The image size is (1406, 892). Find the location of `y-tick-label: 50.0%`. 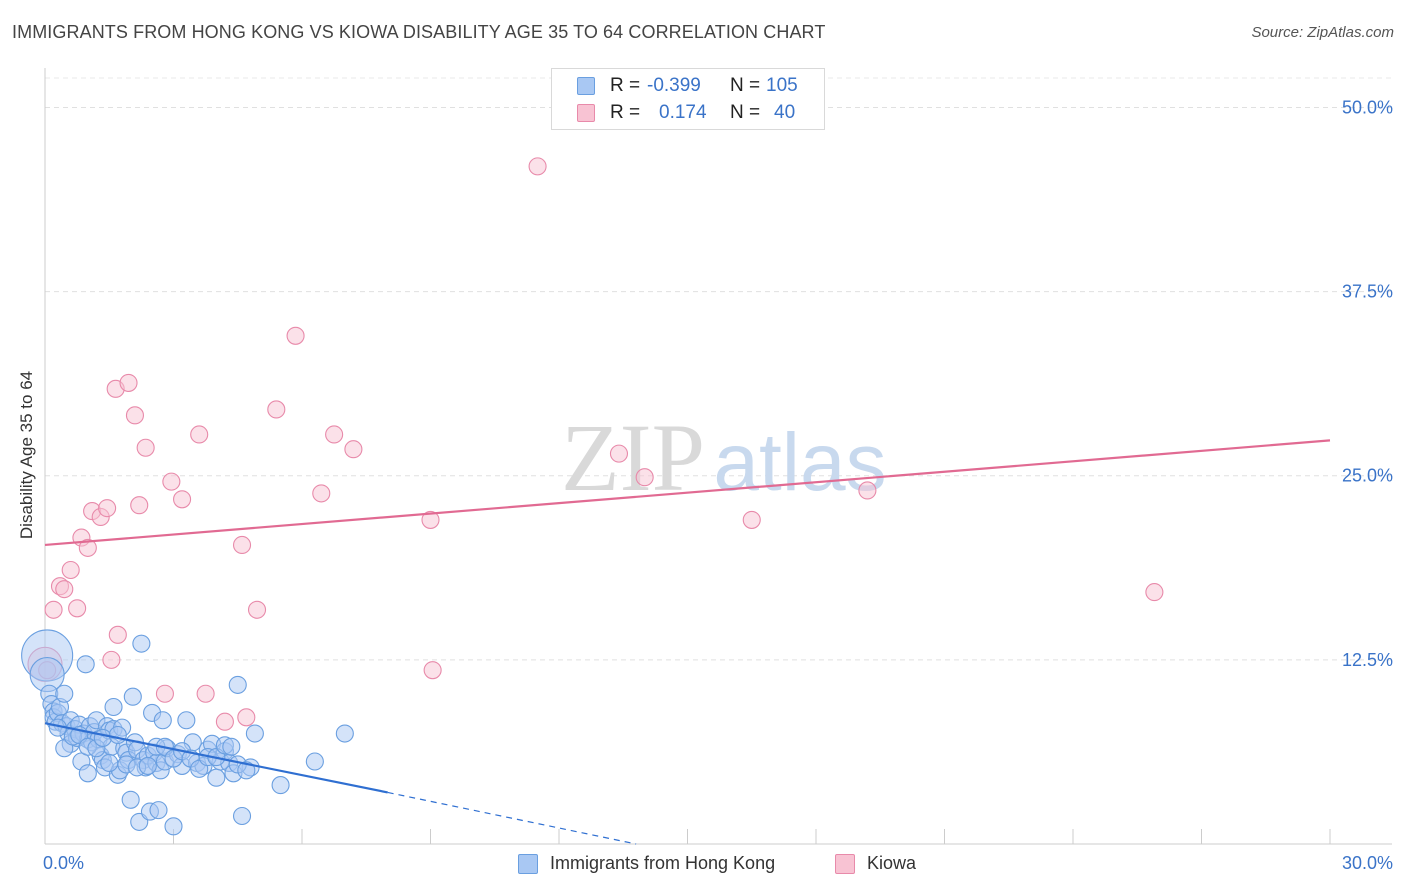

y-tick-label: 50.0% is located at coordinates (1367, 107).